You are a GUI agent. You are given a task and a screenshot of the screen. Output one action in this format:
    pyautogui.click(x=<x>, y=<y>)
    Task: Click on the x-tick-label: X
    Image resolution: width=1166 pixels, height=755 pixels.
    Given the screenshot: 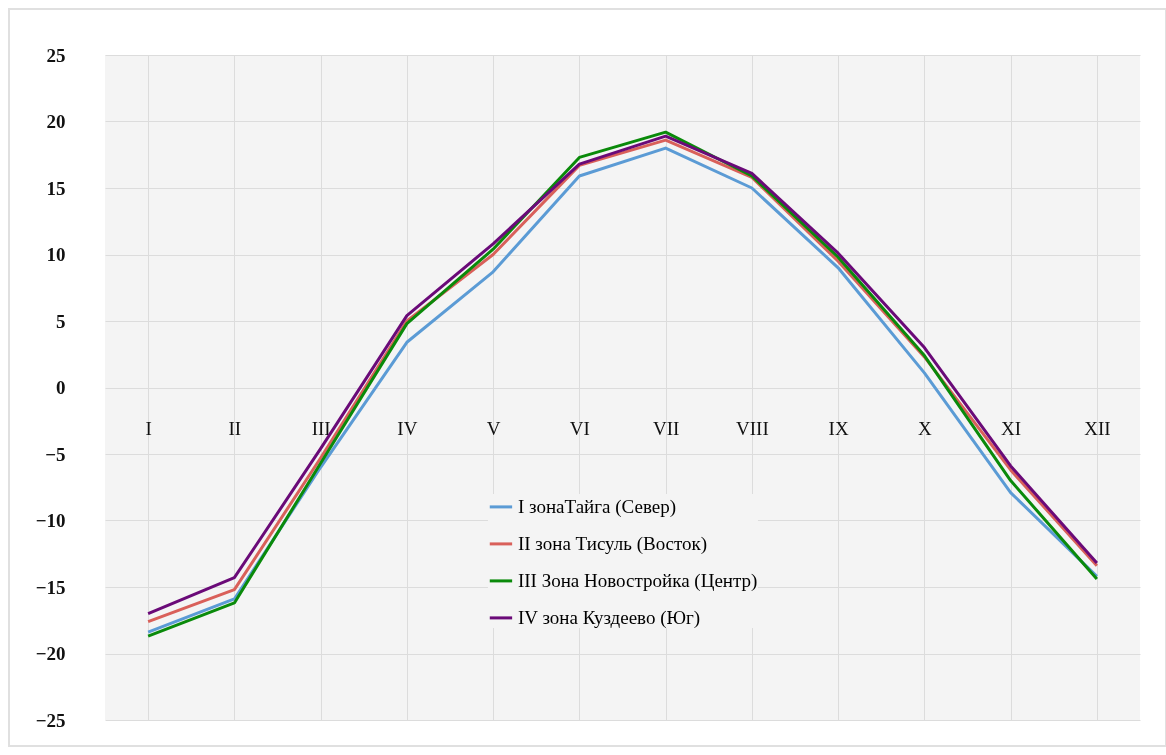 What is the action you would take?
    pyautogui.click(x=925, y=428)
    